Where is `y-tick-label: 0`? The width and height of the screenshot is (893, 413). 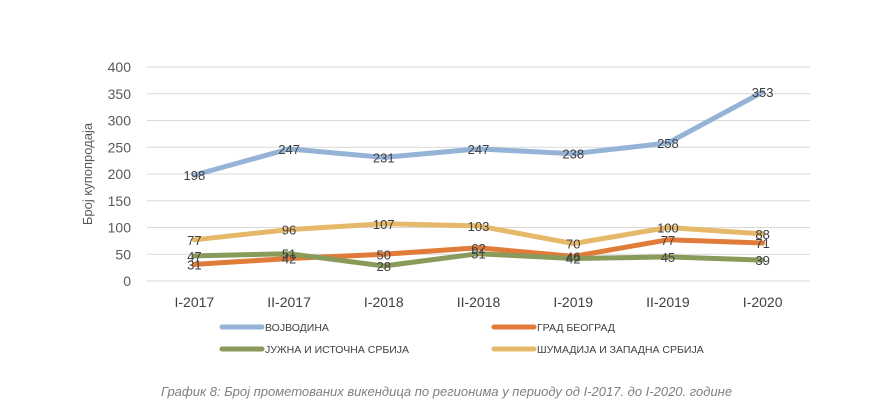 y-tick-label: 0 is located at coordinates (127, 281).